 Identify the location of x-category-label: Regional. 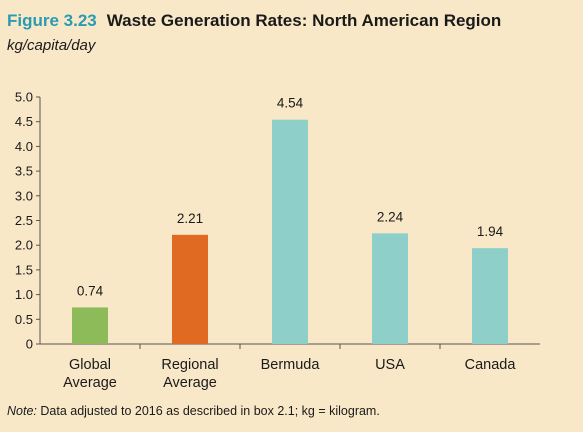
(189, 365).